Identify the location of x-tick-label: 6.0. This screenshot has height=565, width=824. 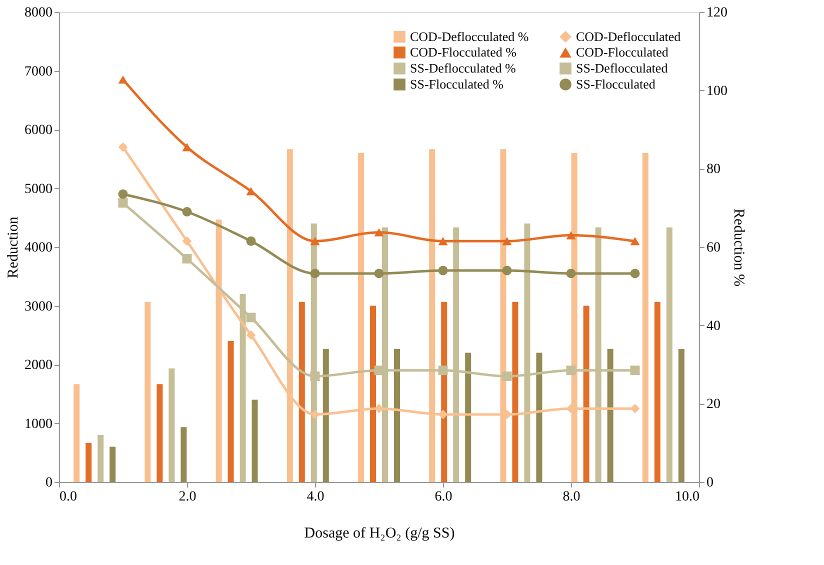
(443, 497).